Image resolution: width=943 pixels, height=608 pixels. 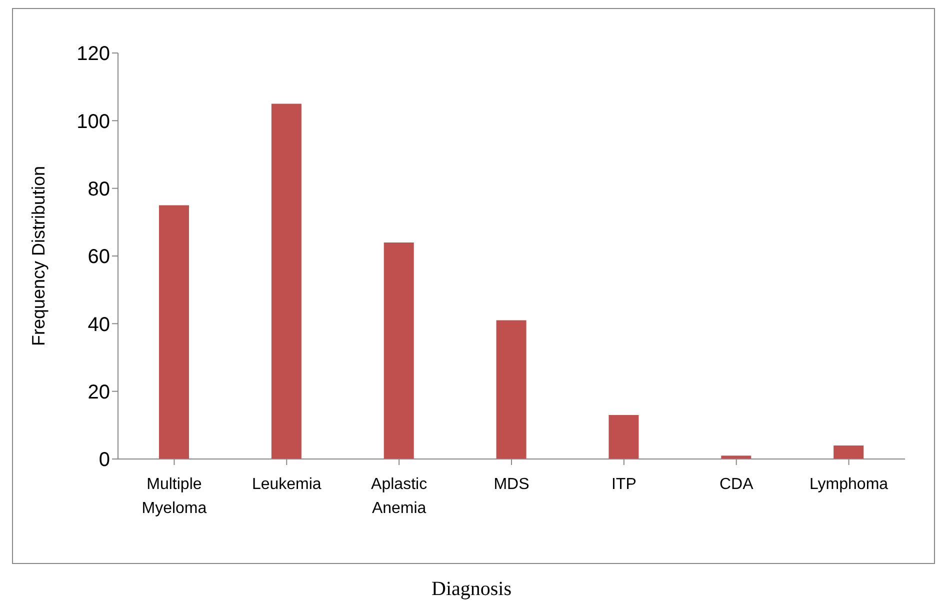 What do you see at coordinates (38, 256) in the screenshot?
I see `y-axis-title: Frequency Distribution` at bounding box center [38, 256].